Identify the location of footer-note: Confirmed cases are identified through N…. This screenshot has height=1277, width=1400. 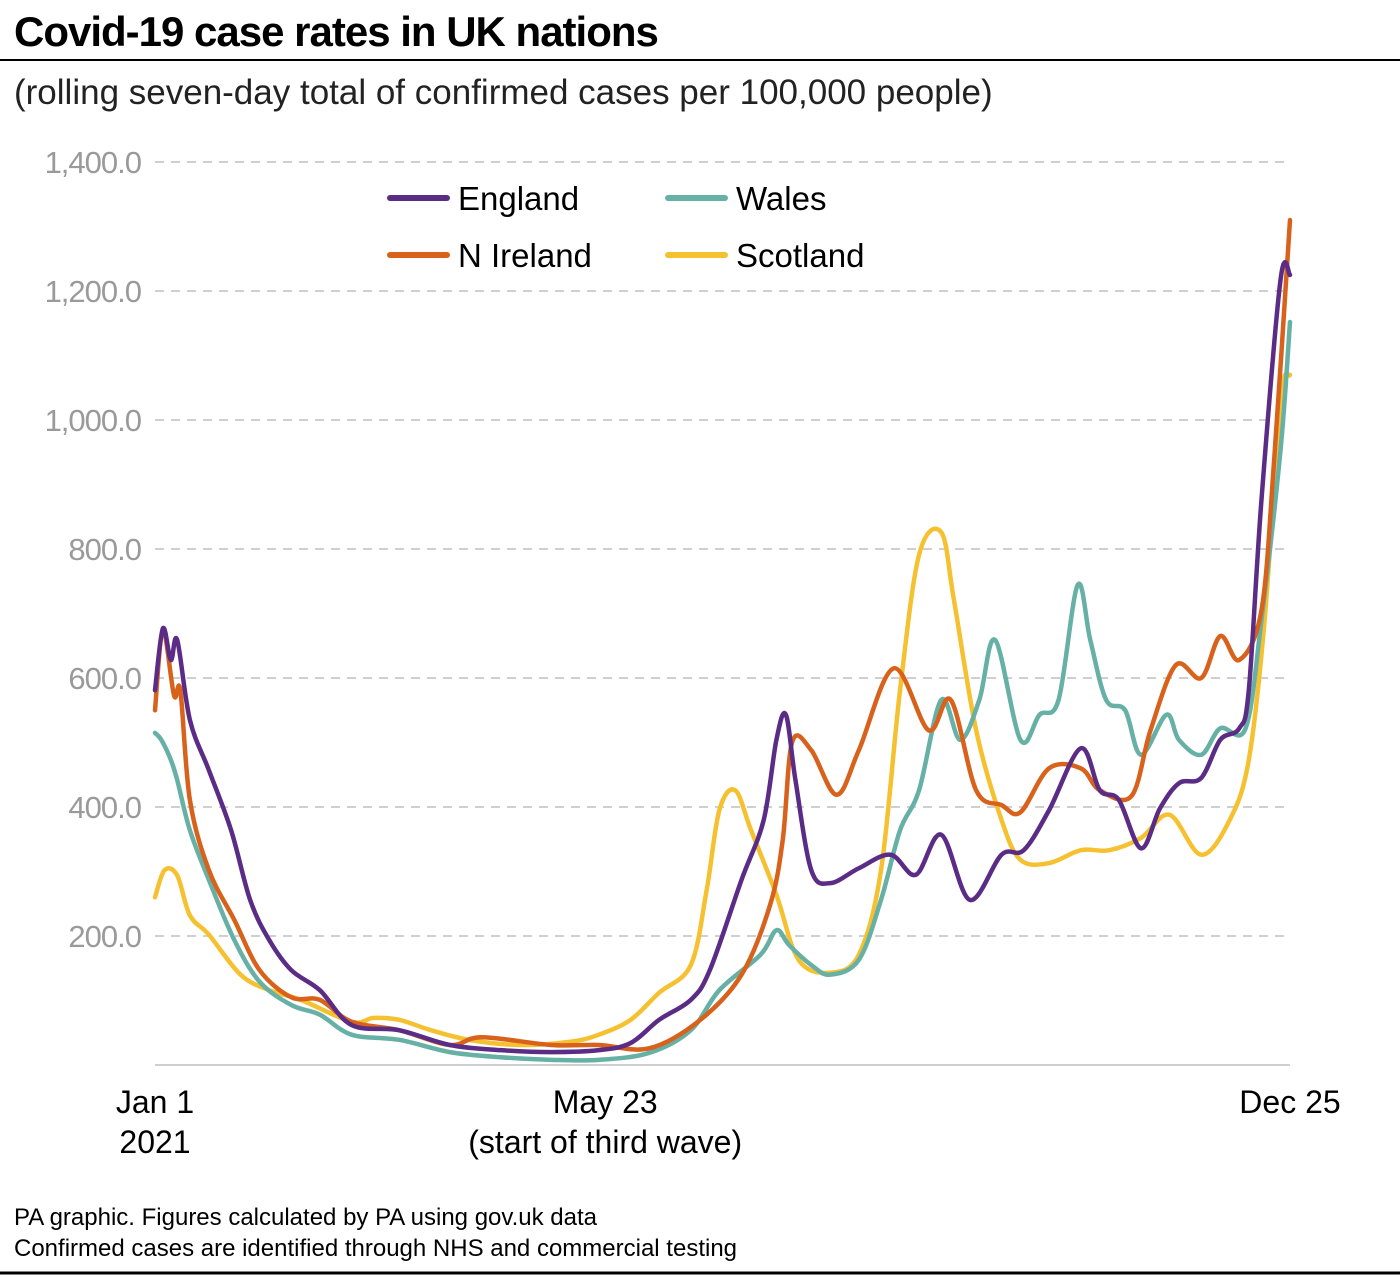
(375, 1248).